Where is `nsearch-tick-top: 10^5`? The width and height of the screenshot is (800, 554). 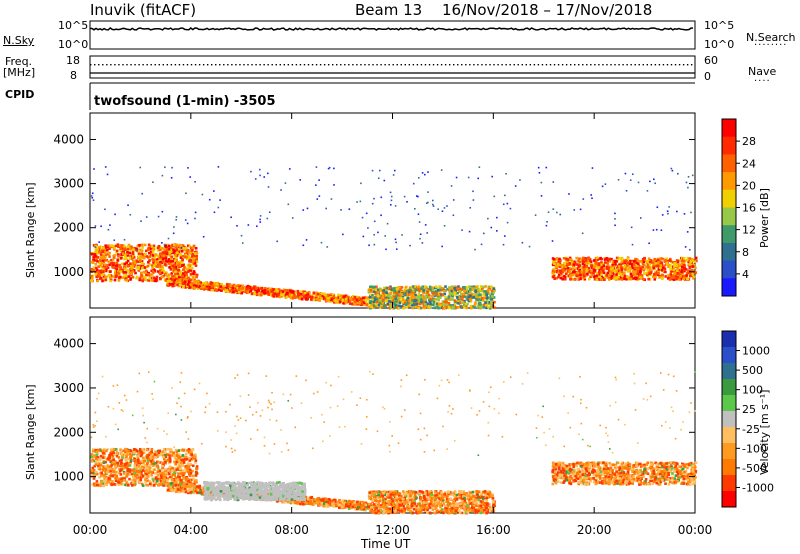 nsearch-tick-top: 10^5 is located at coordinates (719, 25).